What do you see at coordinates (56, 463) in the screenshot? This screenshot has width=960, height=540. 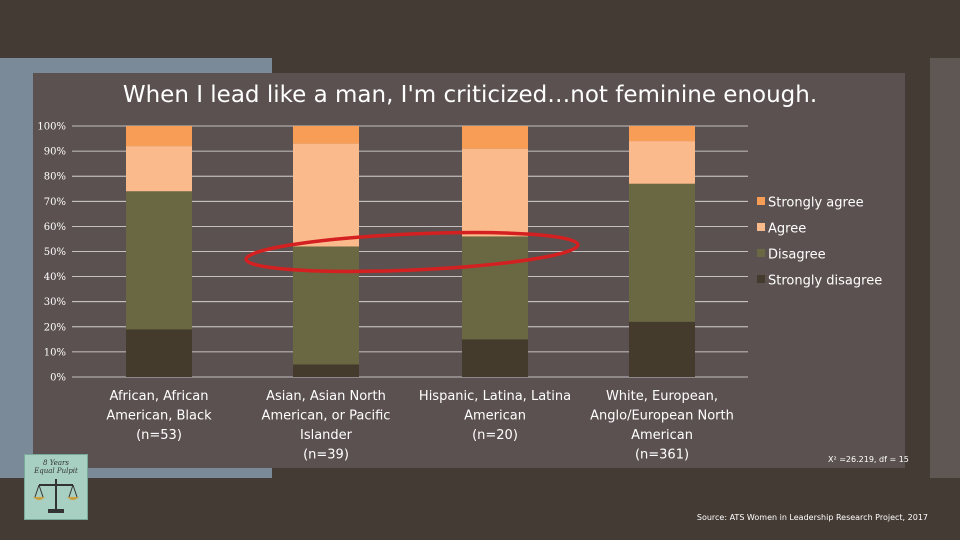 I see `logo-text-line-1: 8 Years` at bounding box center [56, 463].